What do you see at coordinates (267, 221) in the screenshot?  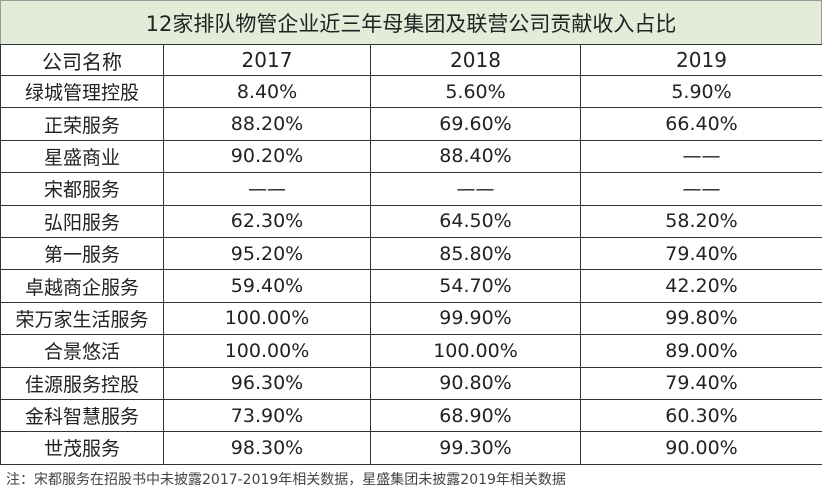 I see `value-cell: 62.30%` at bounding box center [267, 221].